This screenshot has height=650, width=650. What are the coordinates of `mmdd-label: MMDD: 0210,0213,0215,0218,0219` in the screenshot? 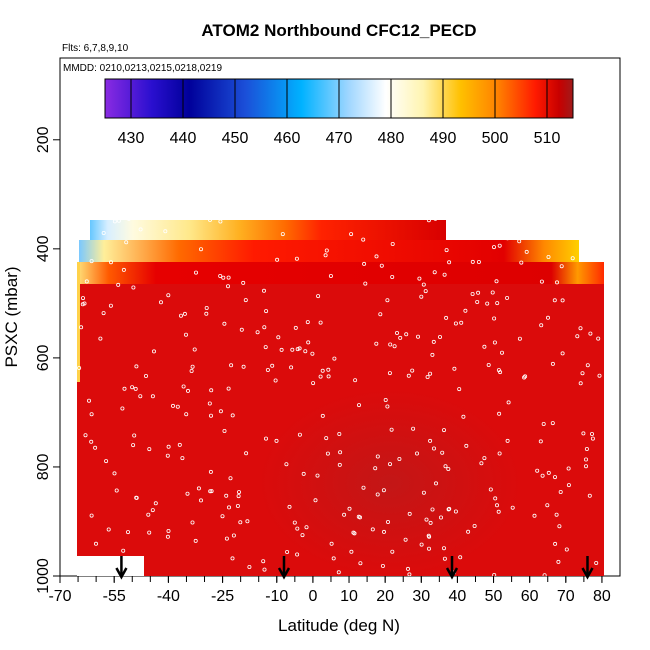 It's located at (142, 68).